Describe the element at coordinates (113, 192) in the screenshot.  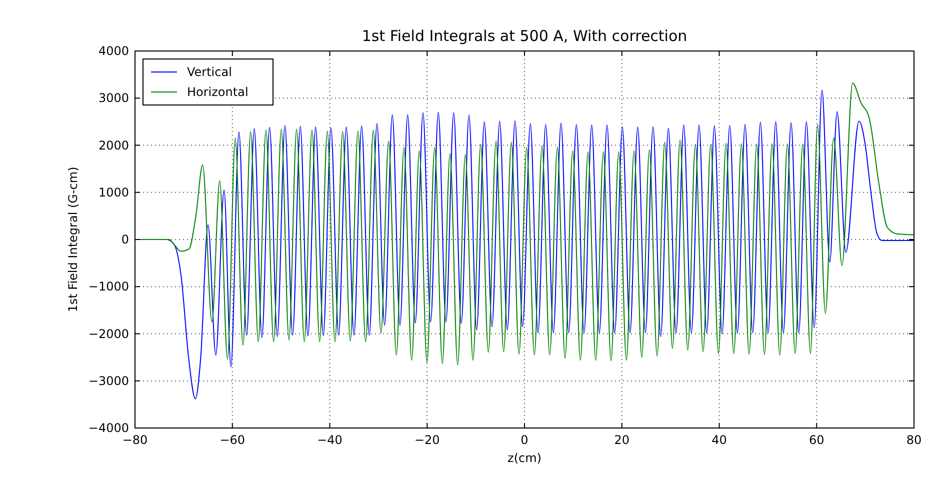
I see `y-tick-label: 1000` at that location.